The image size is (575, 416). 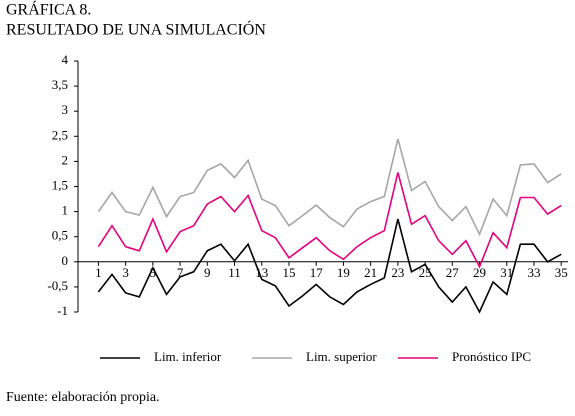 I want to click on x-tick-label: 3, so click(x=125, y=272).